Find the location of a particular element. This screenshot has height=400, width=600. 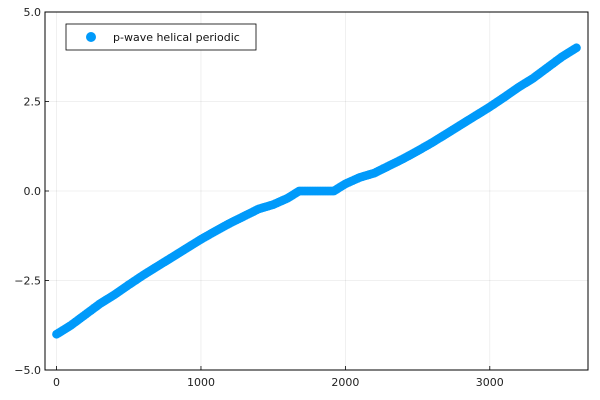

y-tick-label: 0.0 is located at coordinates (33, 191).